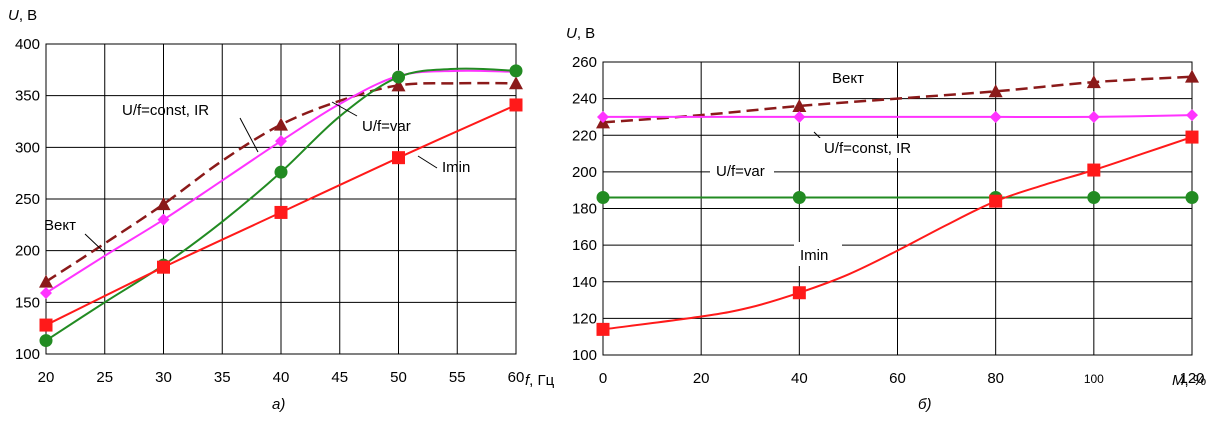 This screenshot has height=422, width=1222. I want to click on label-bg-imin-b, so click(818, 254).